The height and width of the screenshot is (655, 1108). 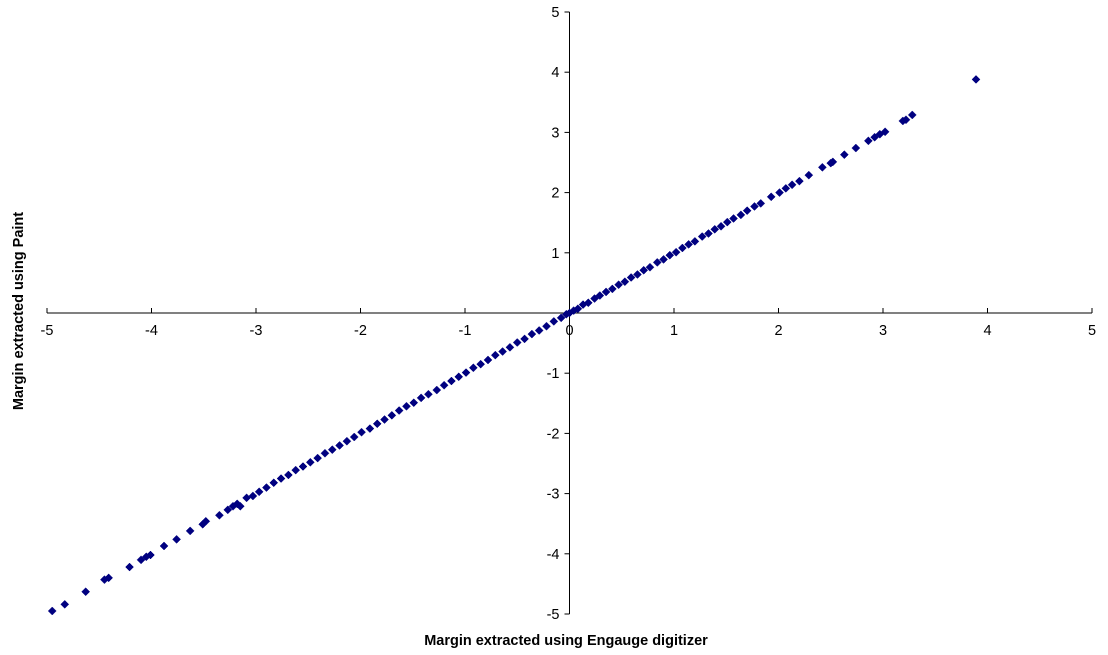 What do you see at coordinates (555, 254) in the screenshot?
I see `y-tick-label: 1` at bounding box center [555, 254].